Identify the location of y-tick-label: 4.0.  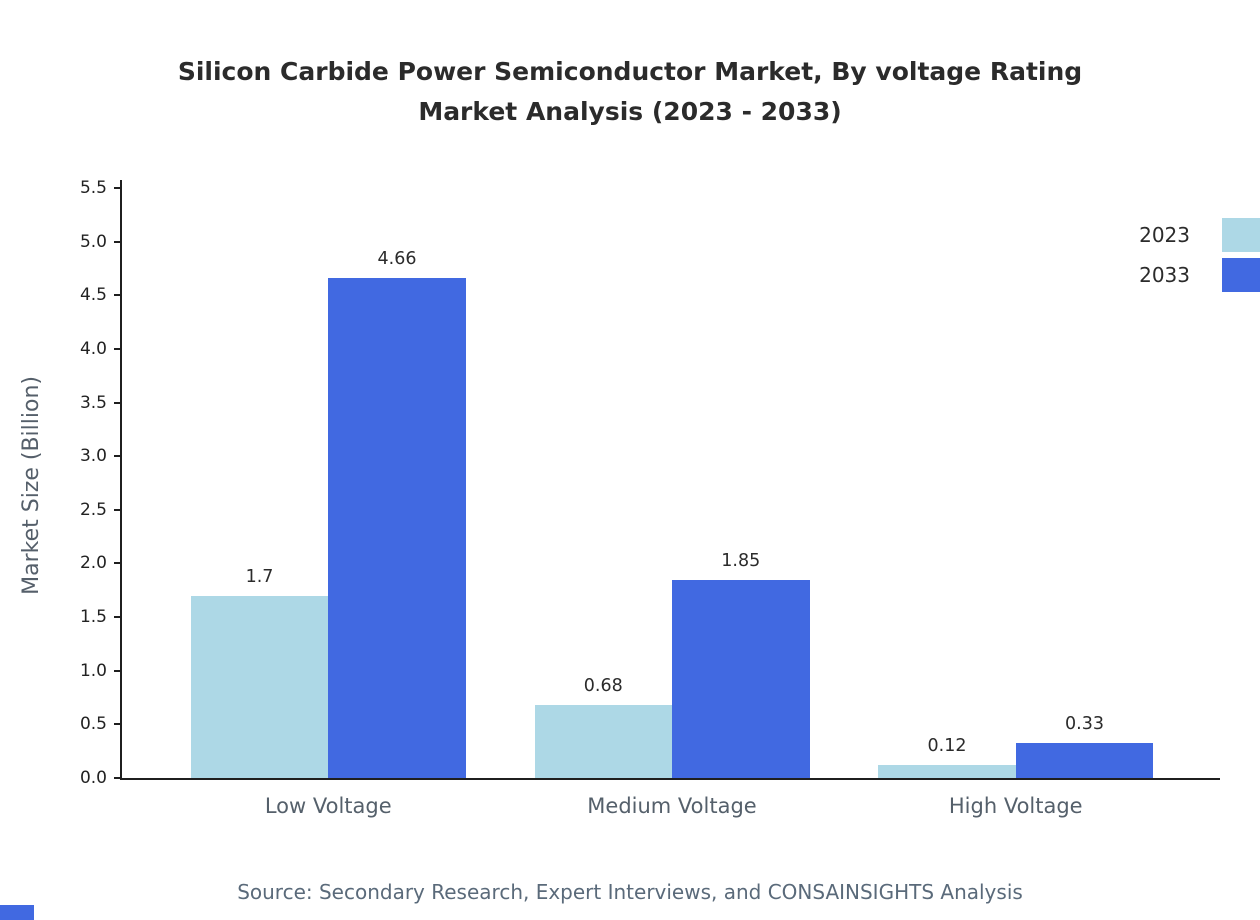
(93, 348).